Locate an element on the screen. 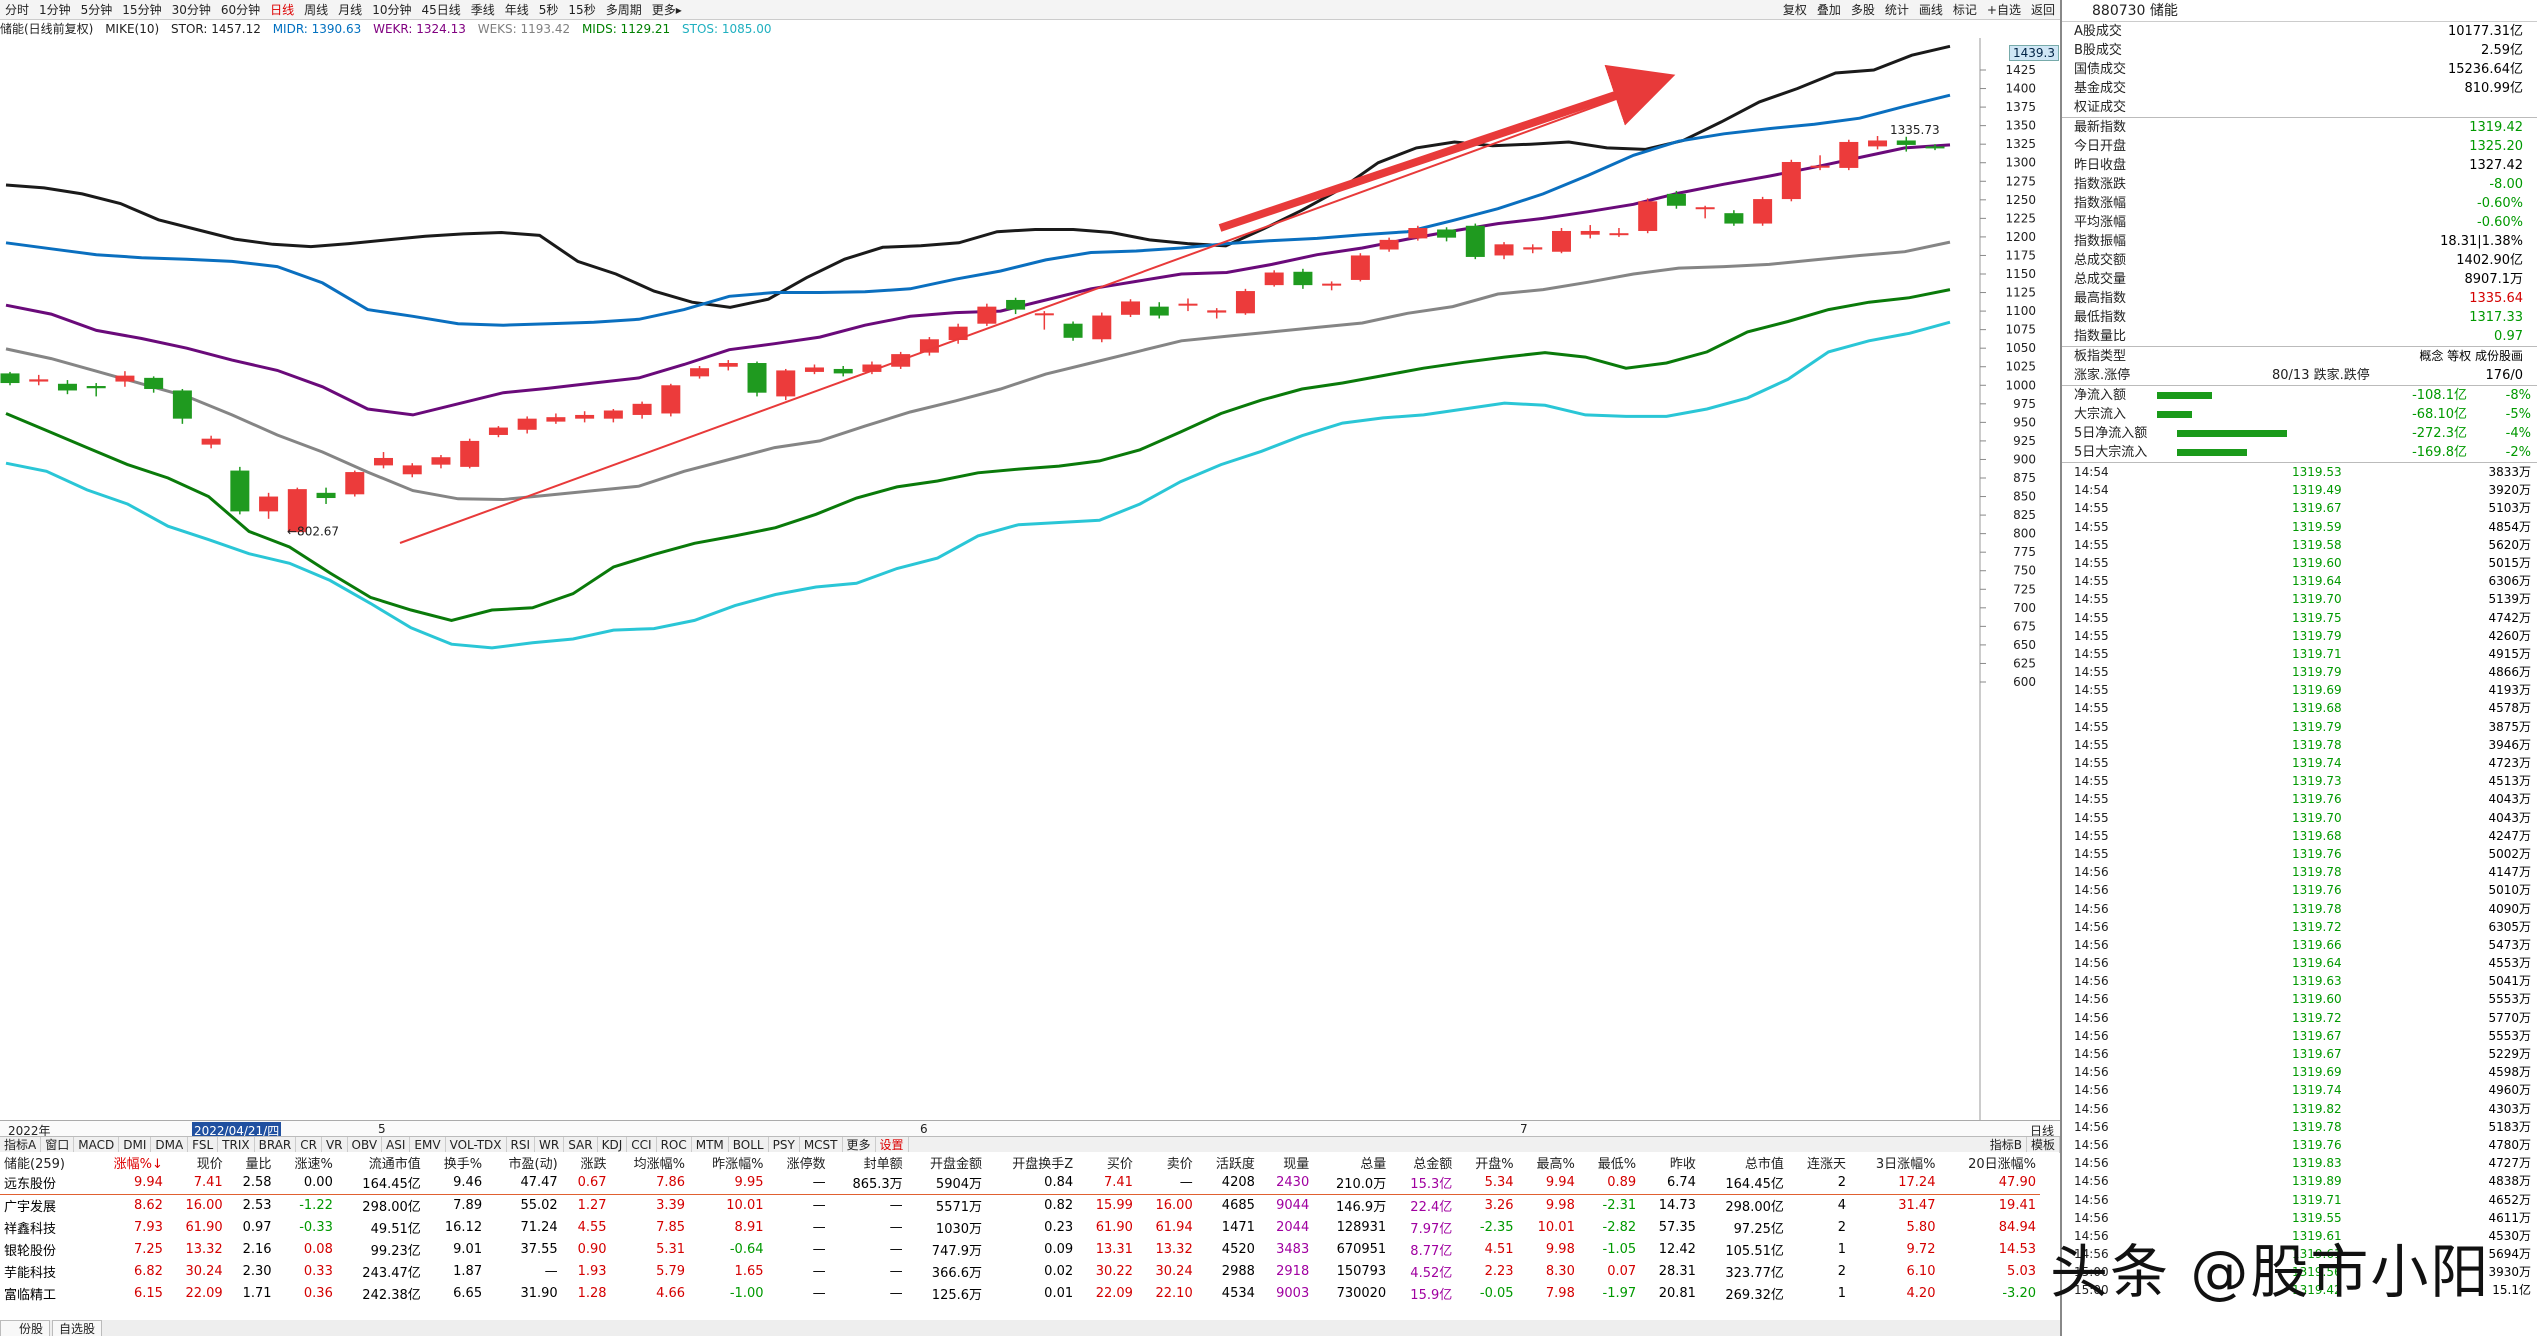 The height and width of the screenshot is (1336, 2537). footer-tab: 份股 is located at coordinates (25, 1328).